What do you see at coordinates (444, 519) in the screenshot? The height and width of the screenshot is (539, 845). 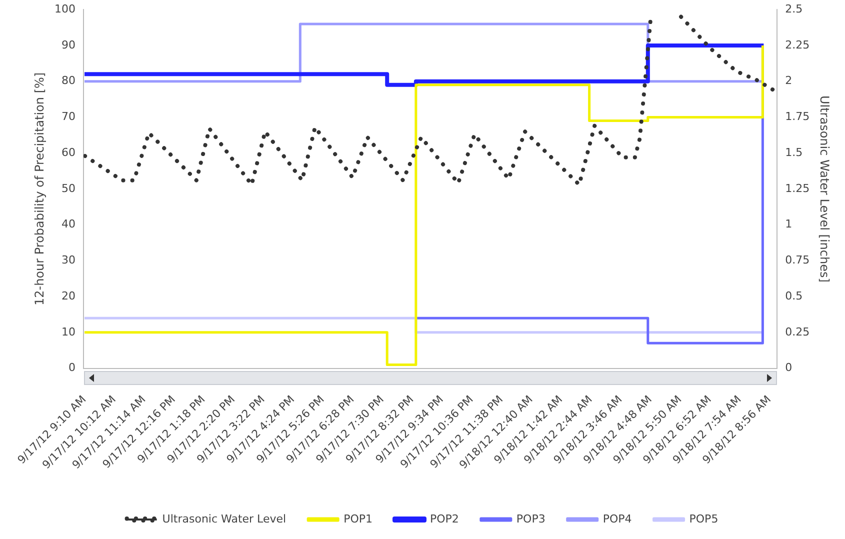 I see `legend-label: POP2` at bounding box center [444, 519].